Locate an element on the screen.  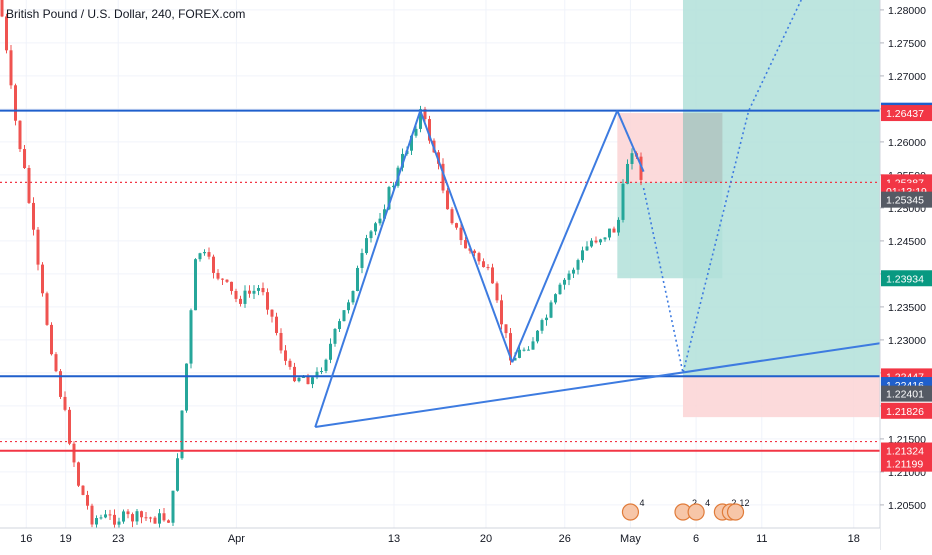
price-tag-label: 1.26437 is located at coordinates (905, 114).